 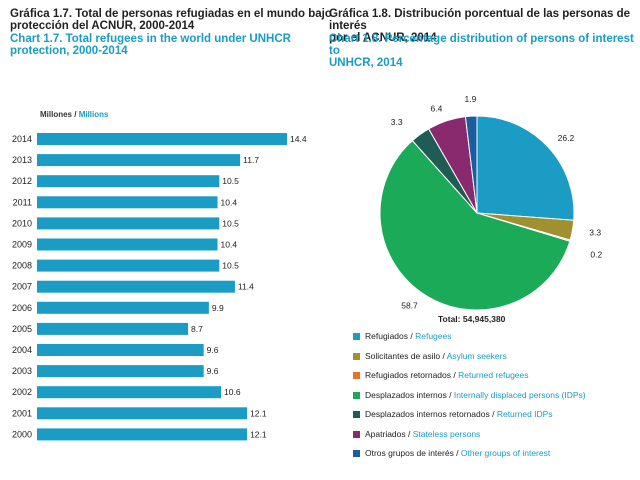 What do you see at coordinates (519, 394) in the screenshot?
I see `legend-label-en: Internally displaced persons (IDPs)` at bounding box center [519, 394].